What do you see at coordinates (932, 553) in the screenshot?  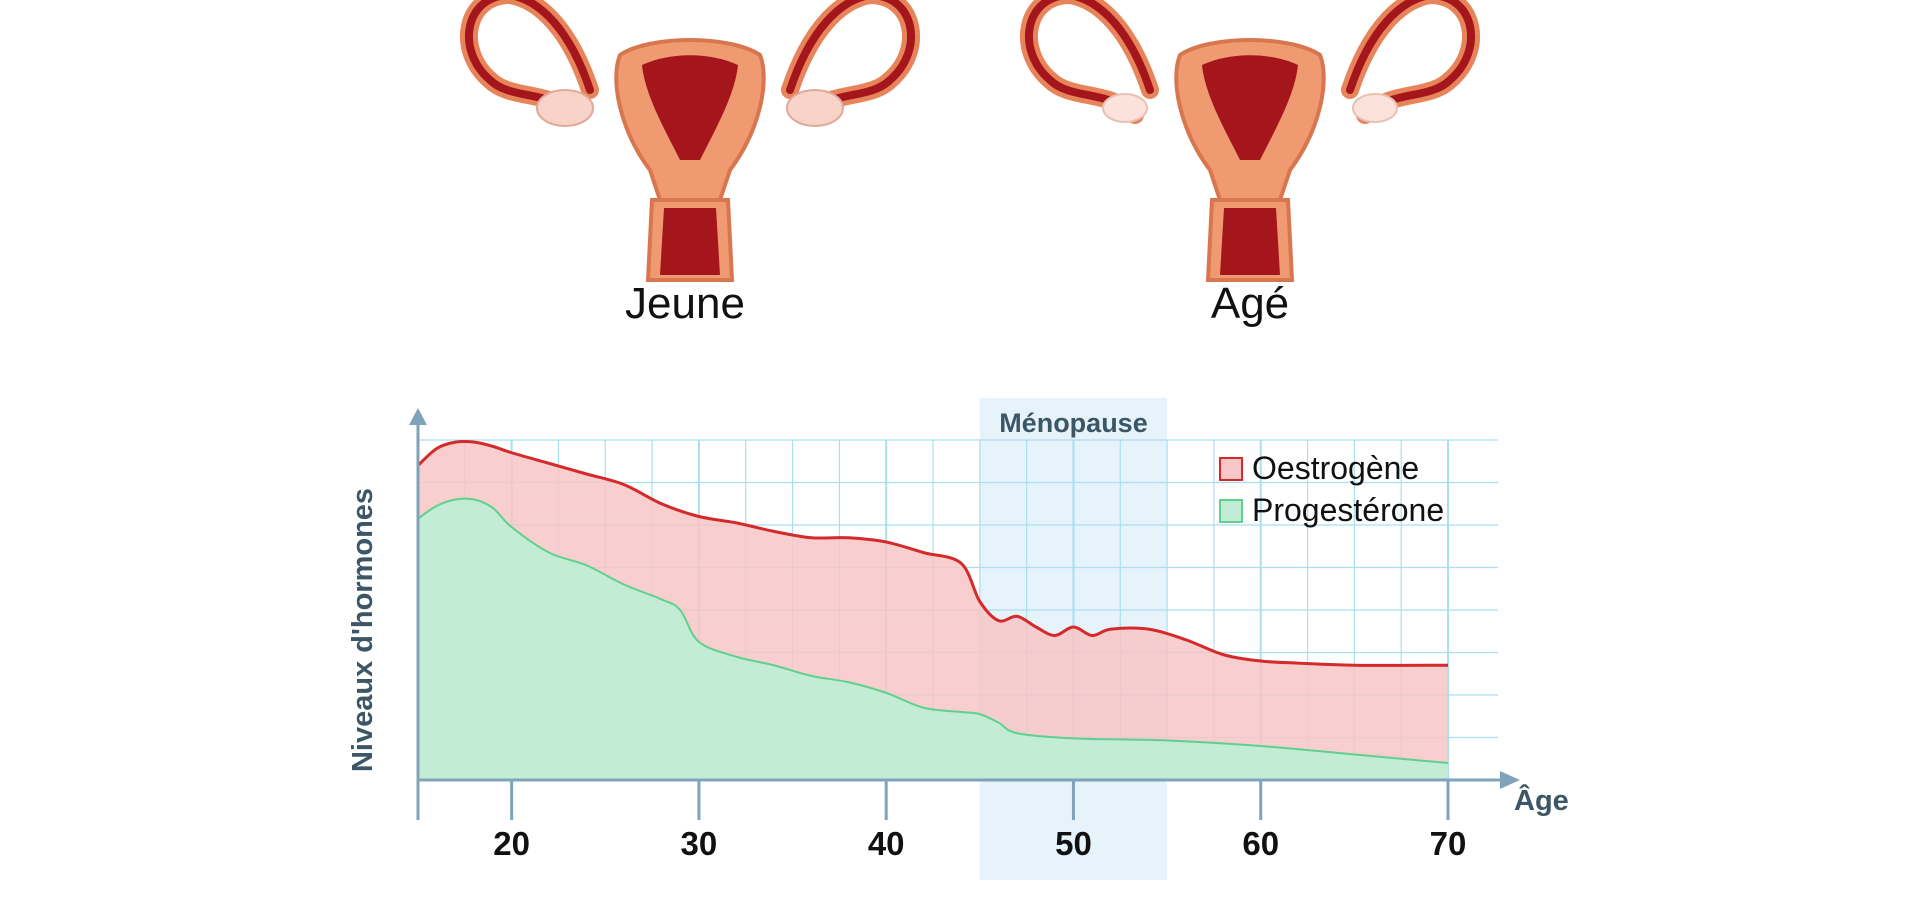 I see `series-line-oestrogene` at bounding box center [932, 553].